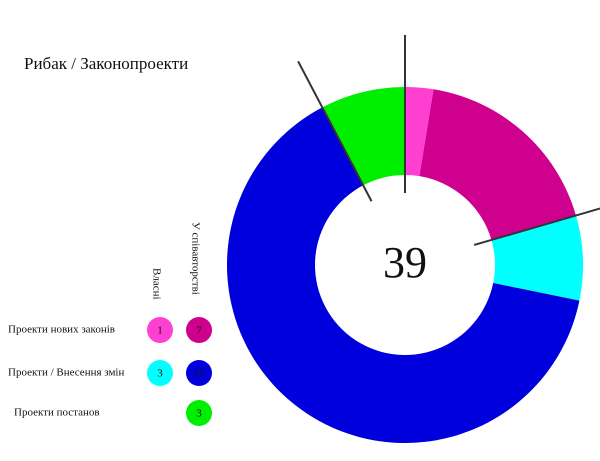  What do you see at coordinates (106, 63) in the screenshot?
I see `chart-title: Рибак / Законопроекти` at bounding box center [106, 63].